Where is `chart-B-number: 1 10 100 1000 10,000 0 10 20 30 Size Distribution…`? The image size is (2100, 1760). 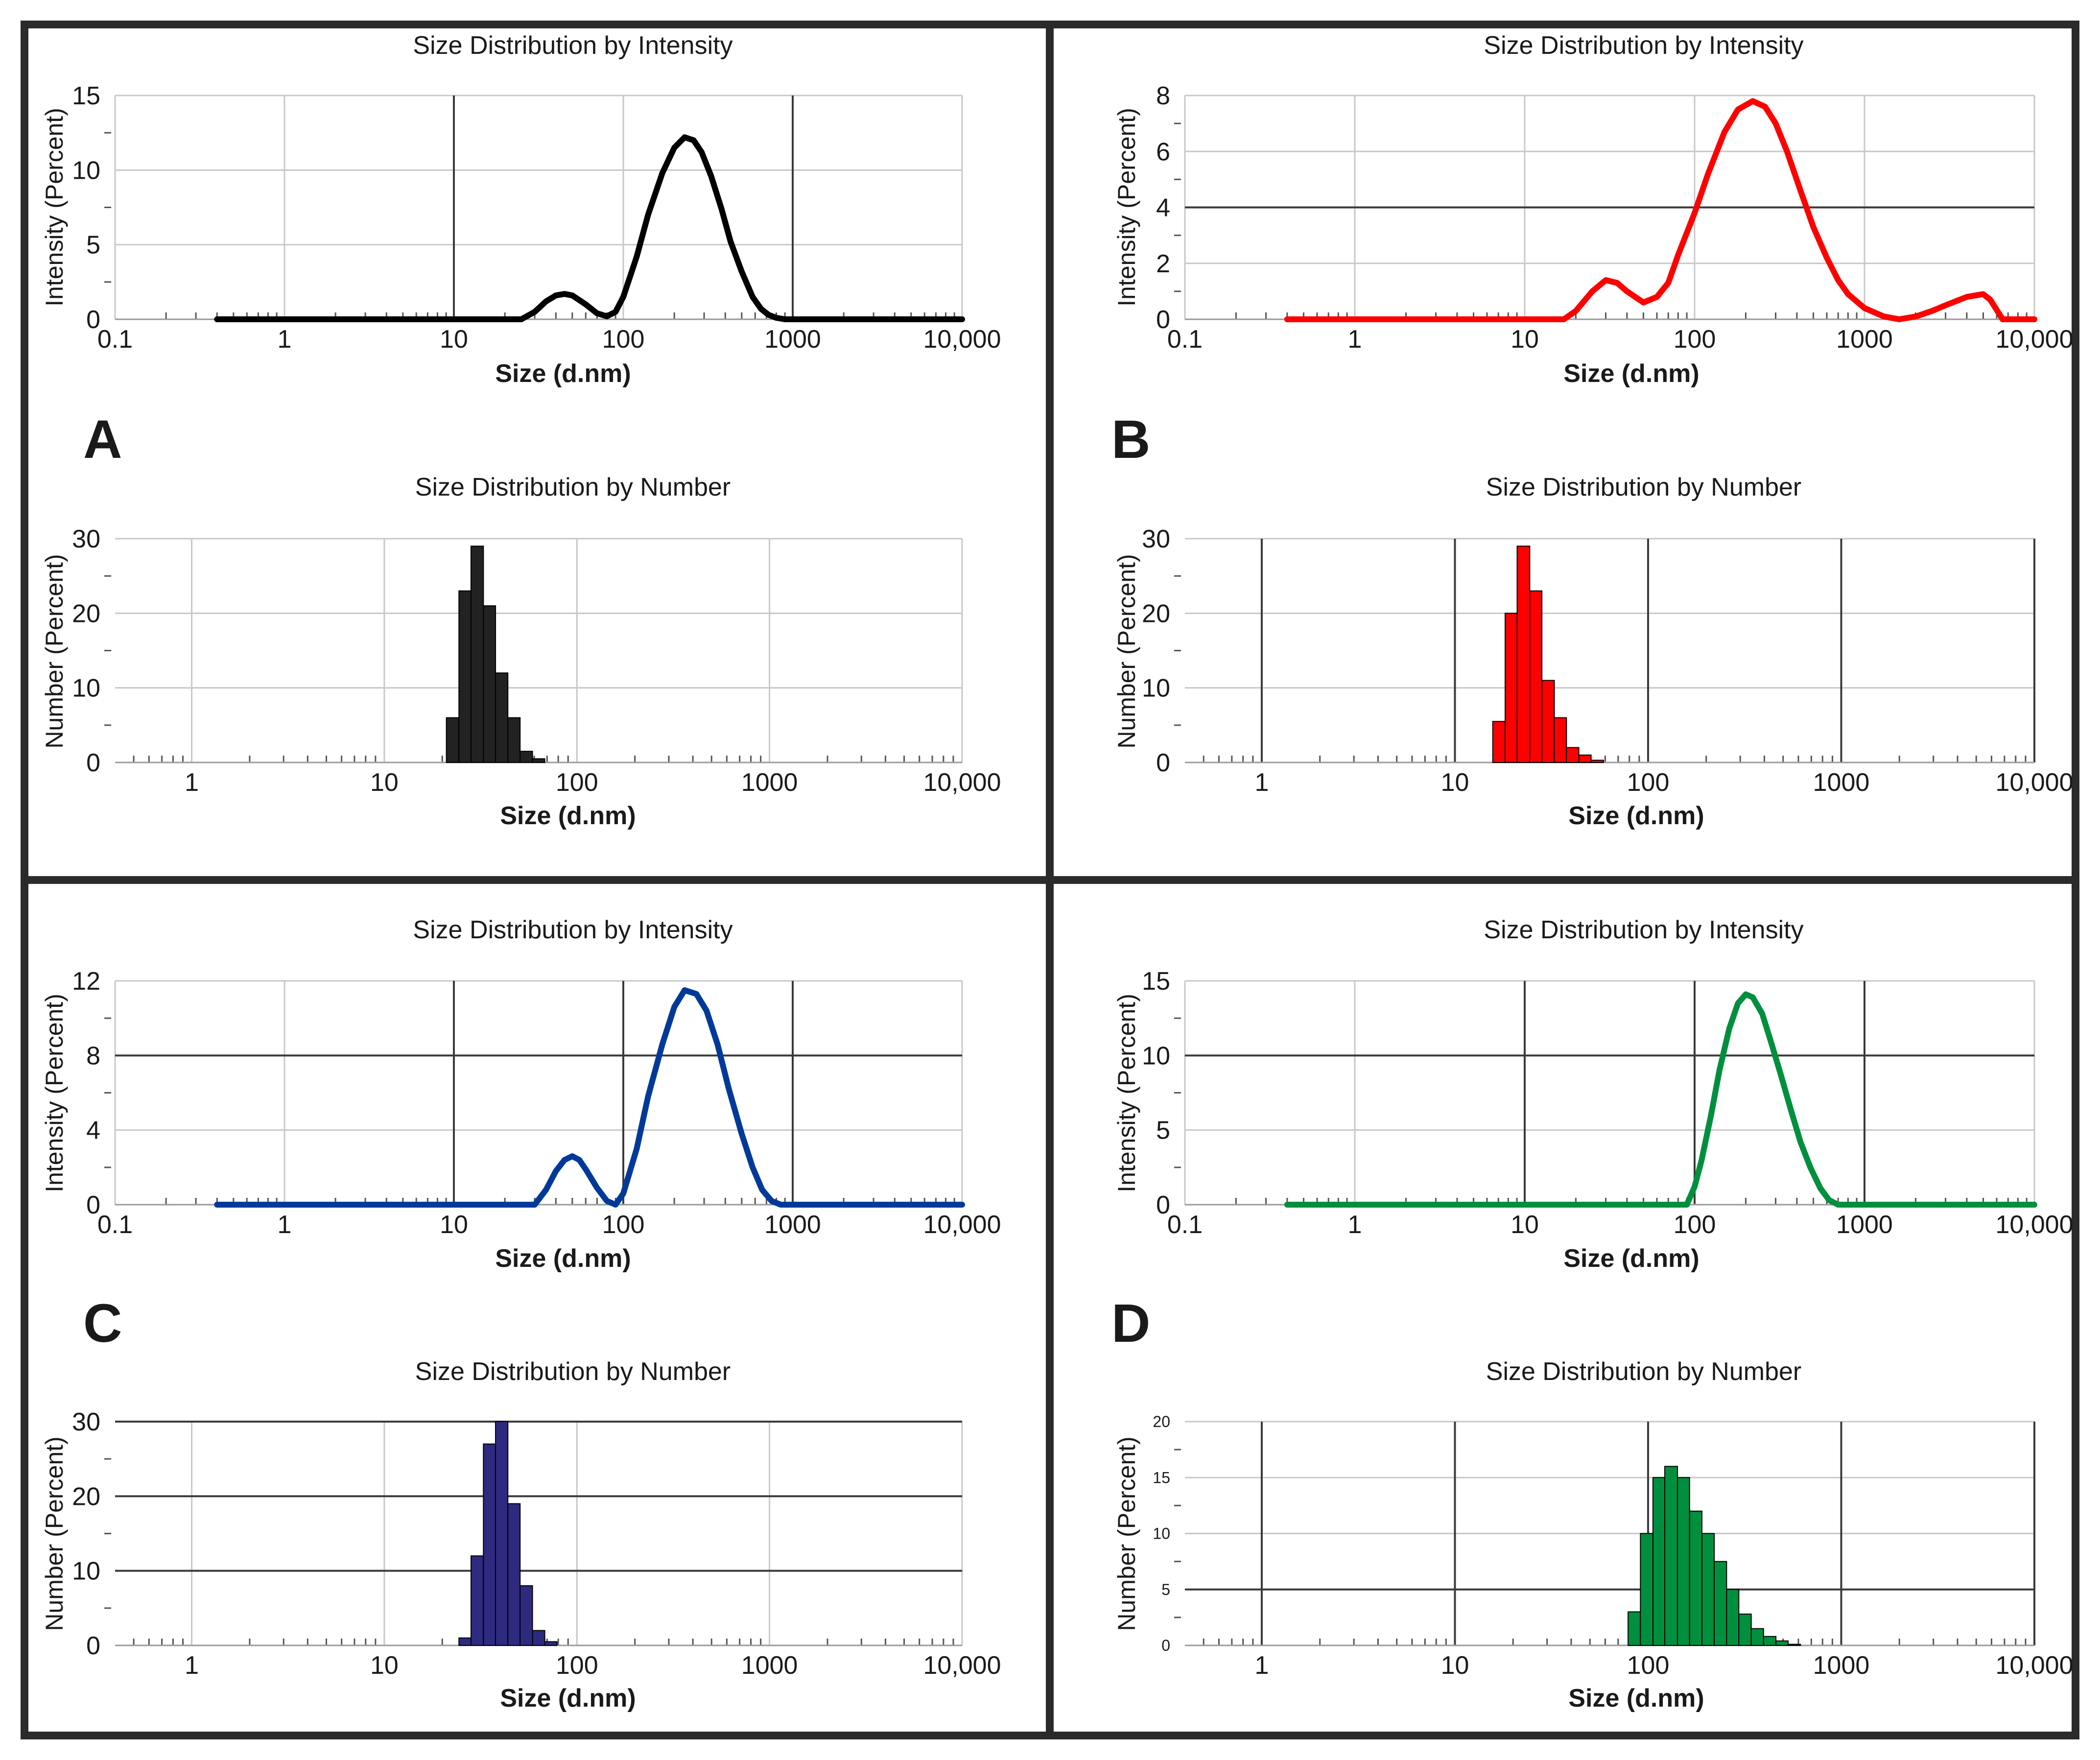
chart-B-number: 1 10 100 1000 10,000 0 10 20 30 Size Distribution… is located at coordinates (1593, 651).